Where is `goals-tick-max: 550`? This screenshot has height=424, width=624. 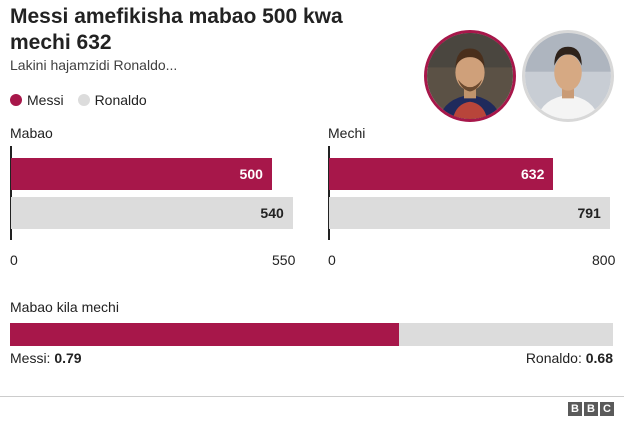
goals-tick-max: 550 is located at coordinates (284, 260).